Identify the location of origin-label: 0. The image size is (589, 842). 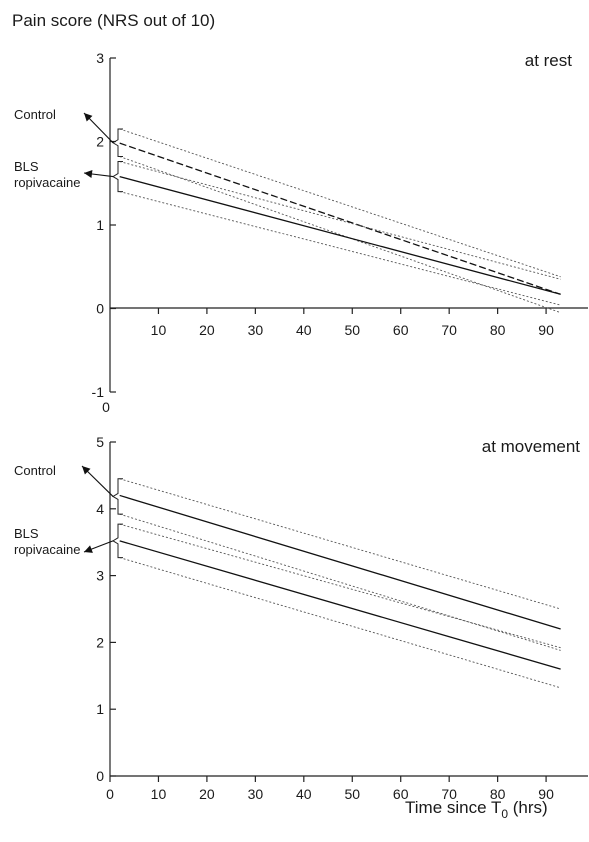
(106, 407).